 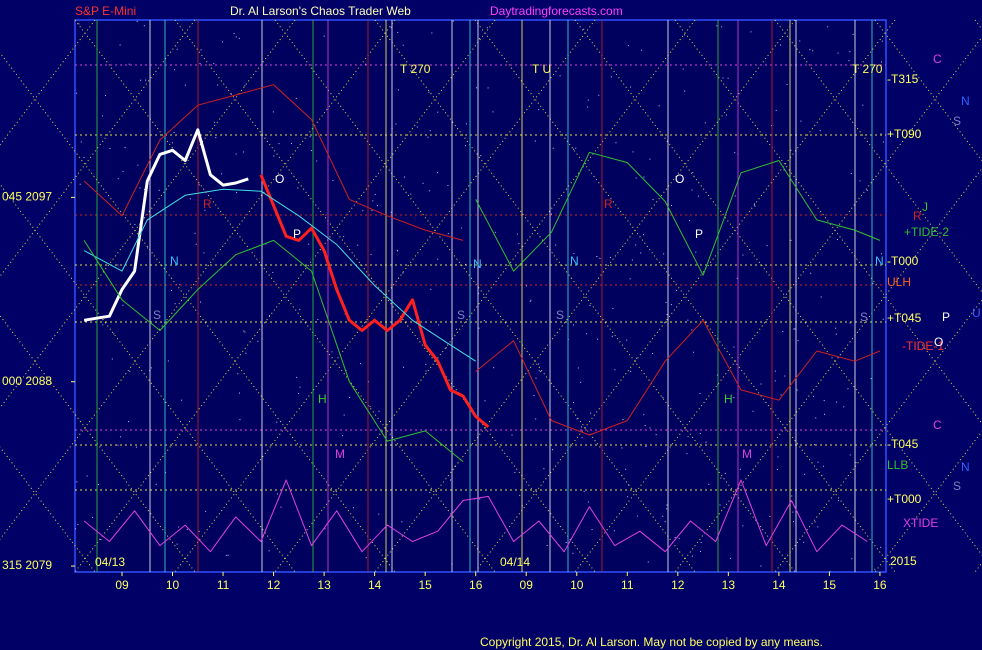 What do you see at coordinates (27, 197) in the screenshot?
I see `y-tick-label: 045 2097` at bounding box center [27, 197].